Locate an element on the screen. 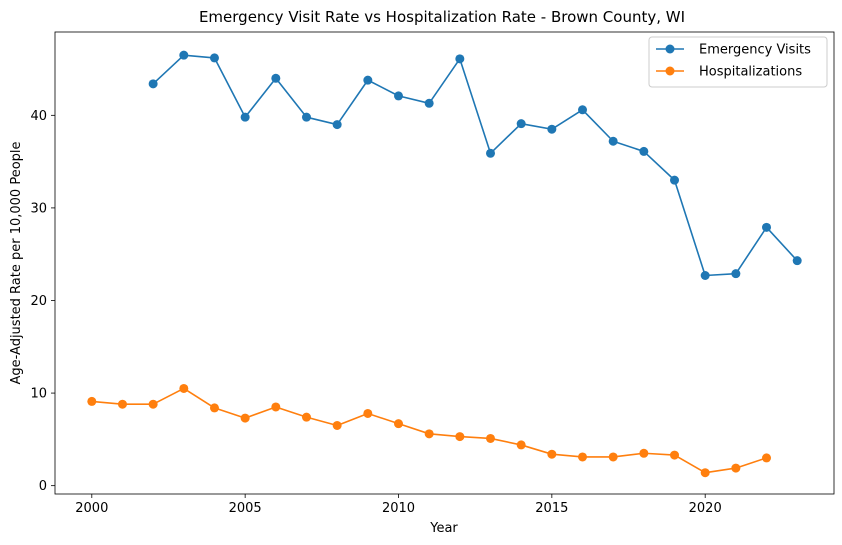 The image size is (842, 545). legend-box is located at coordinates (738, 62).